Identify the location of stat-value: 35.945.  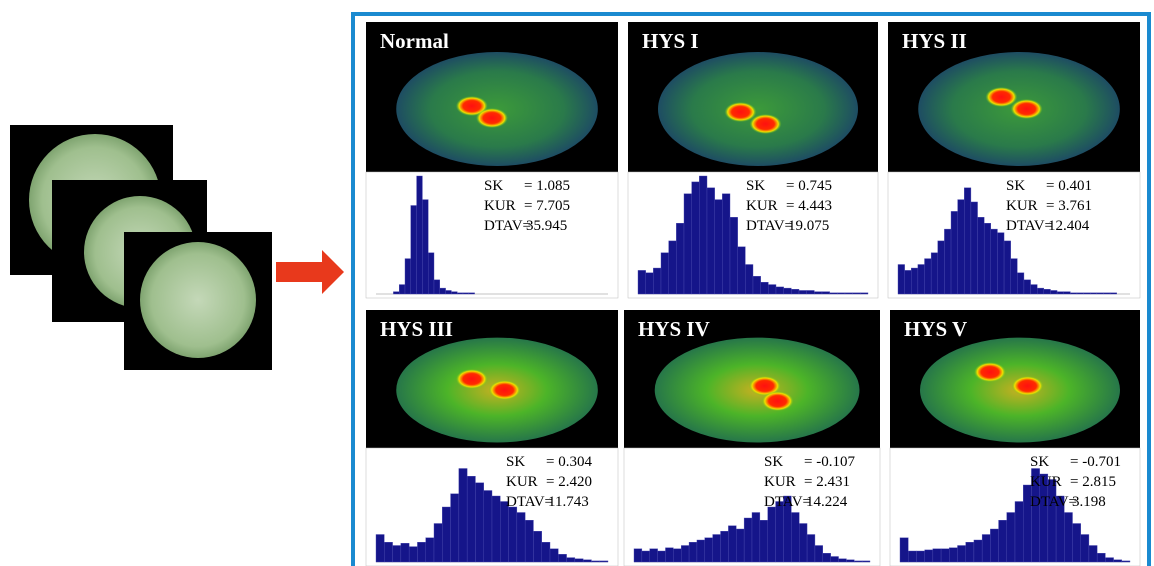
(546, 226).